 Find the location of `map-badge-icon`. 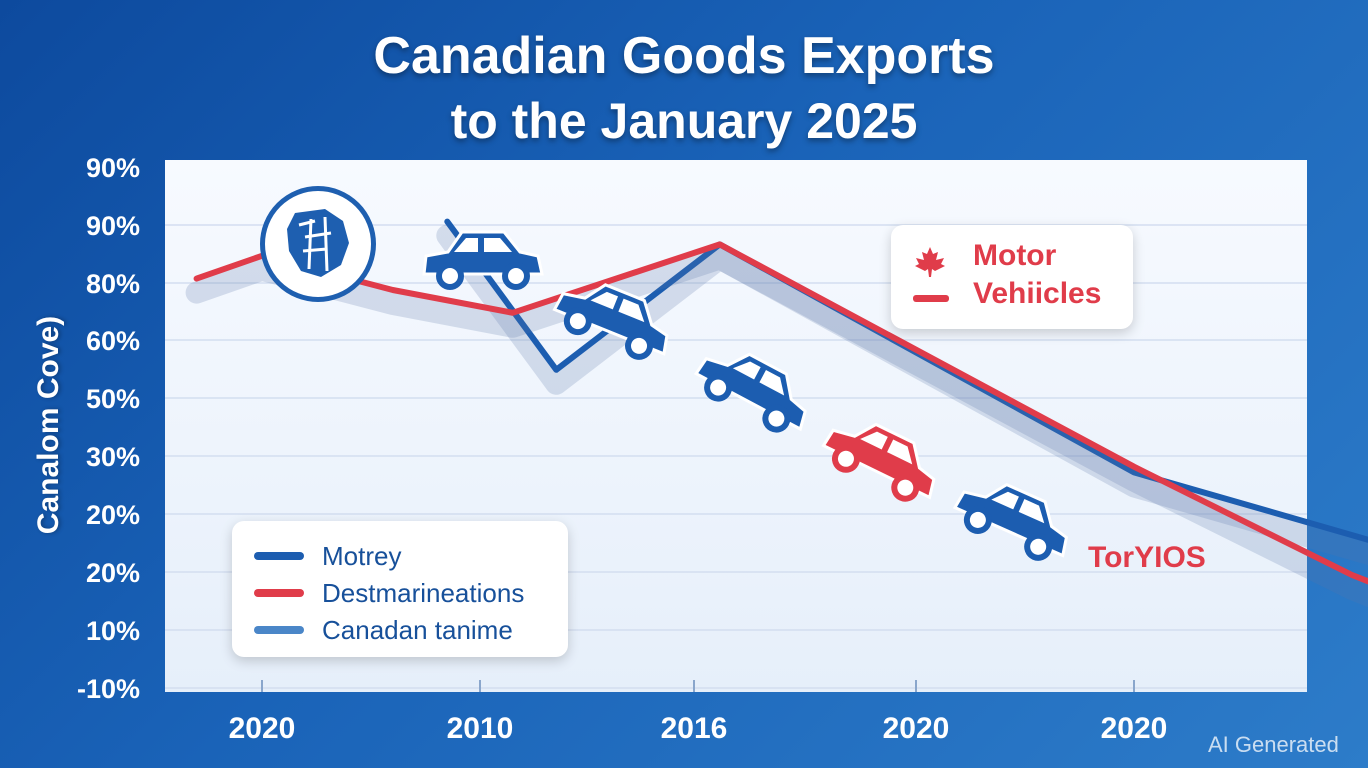

map-badge-icon is located at coordinates (318, 244).